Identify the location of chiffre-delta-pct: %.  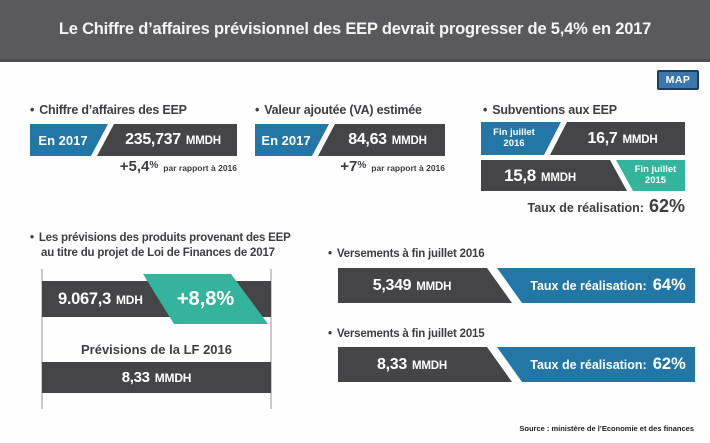
(154, 165).